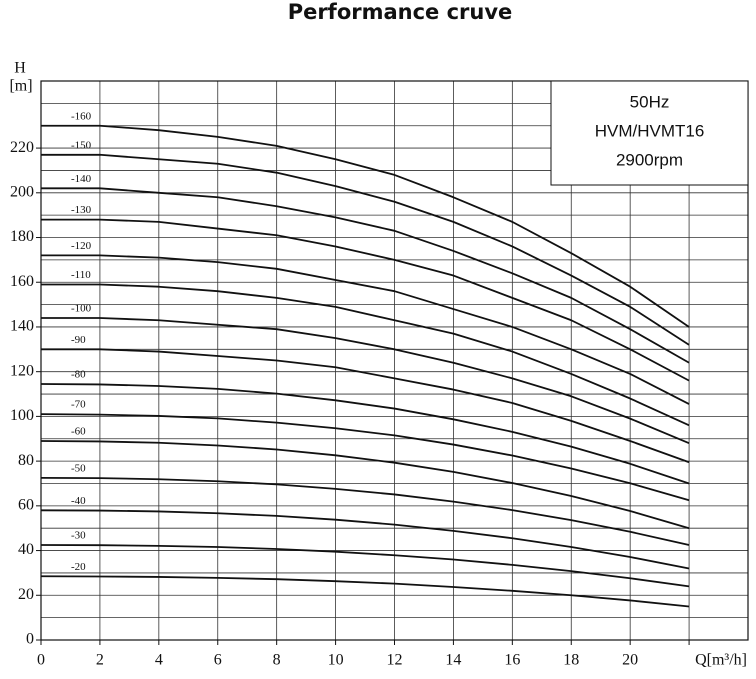 The width and height of the screenshot is (756, 679). Describe the element at coordinates (22, 236) in the screenshot. I see `y-tick-label: 180` at that location.